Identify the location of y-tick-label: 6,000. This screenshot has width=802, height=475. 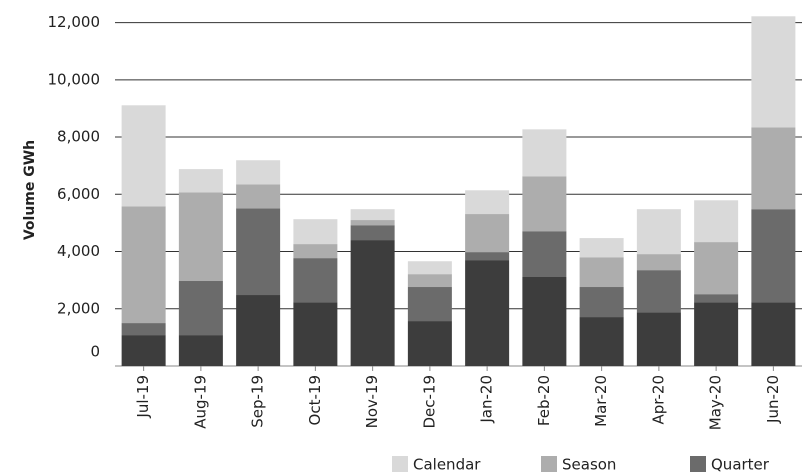
(78, 194).